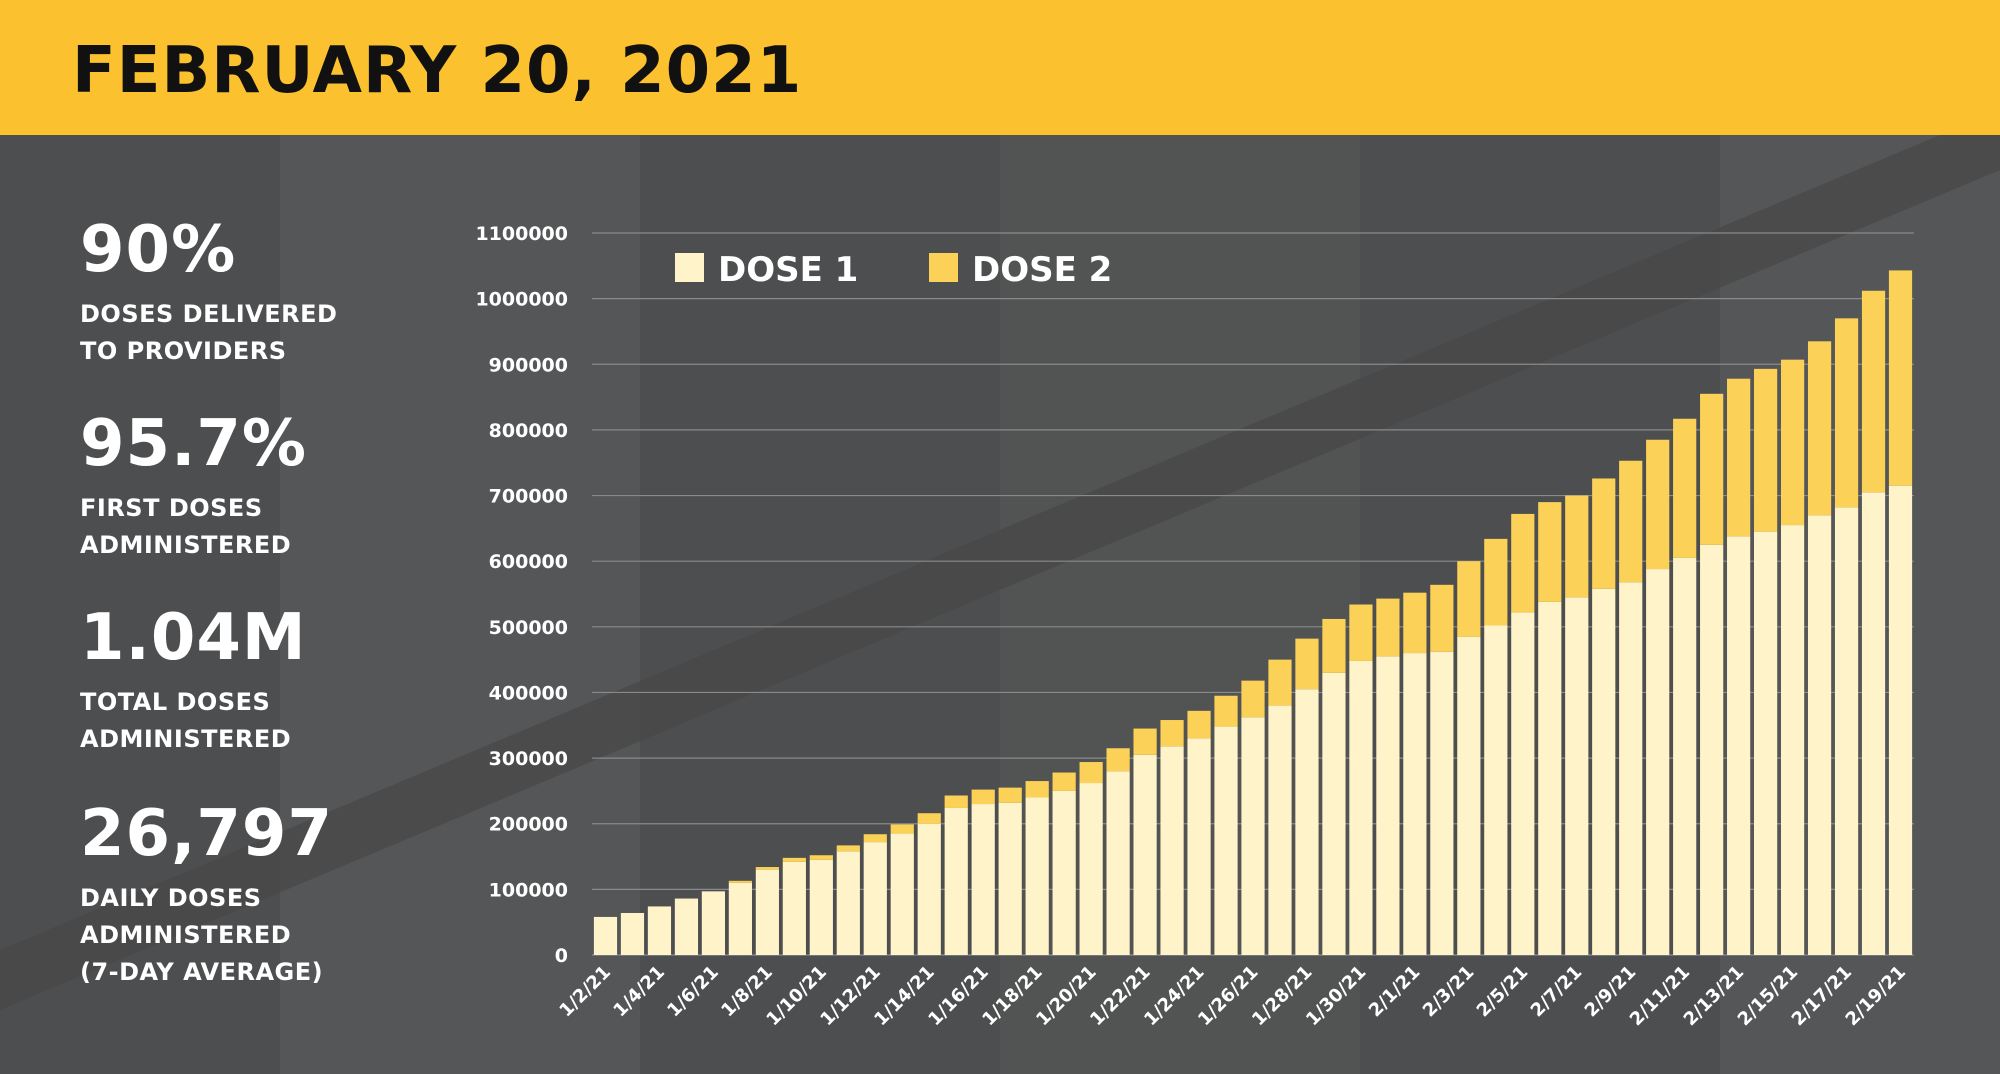 This screenshot has height=1074, width=2000. Describe the element at coordinates (788, 270) in the screenshot. I see `legend-label-dose-1: DOSE 1` at that location.